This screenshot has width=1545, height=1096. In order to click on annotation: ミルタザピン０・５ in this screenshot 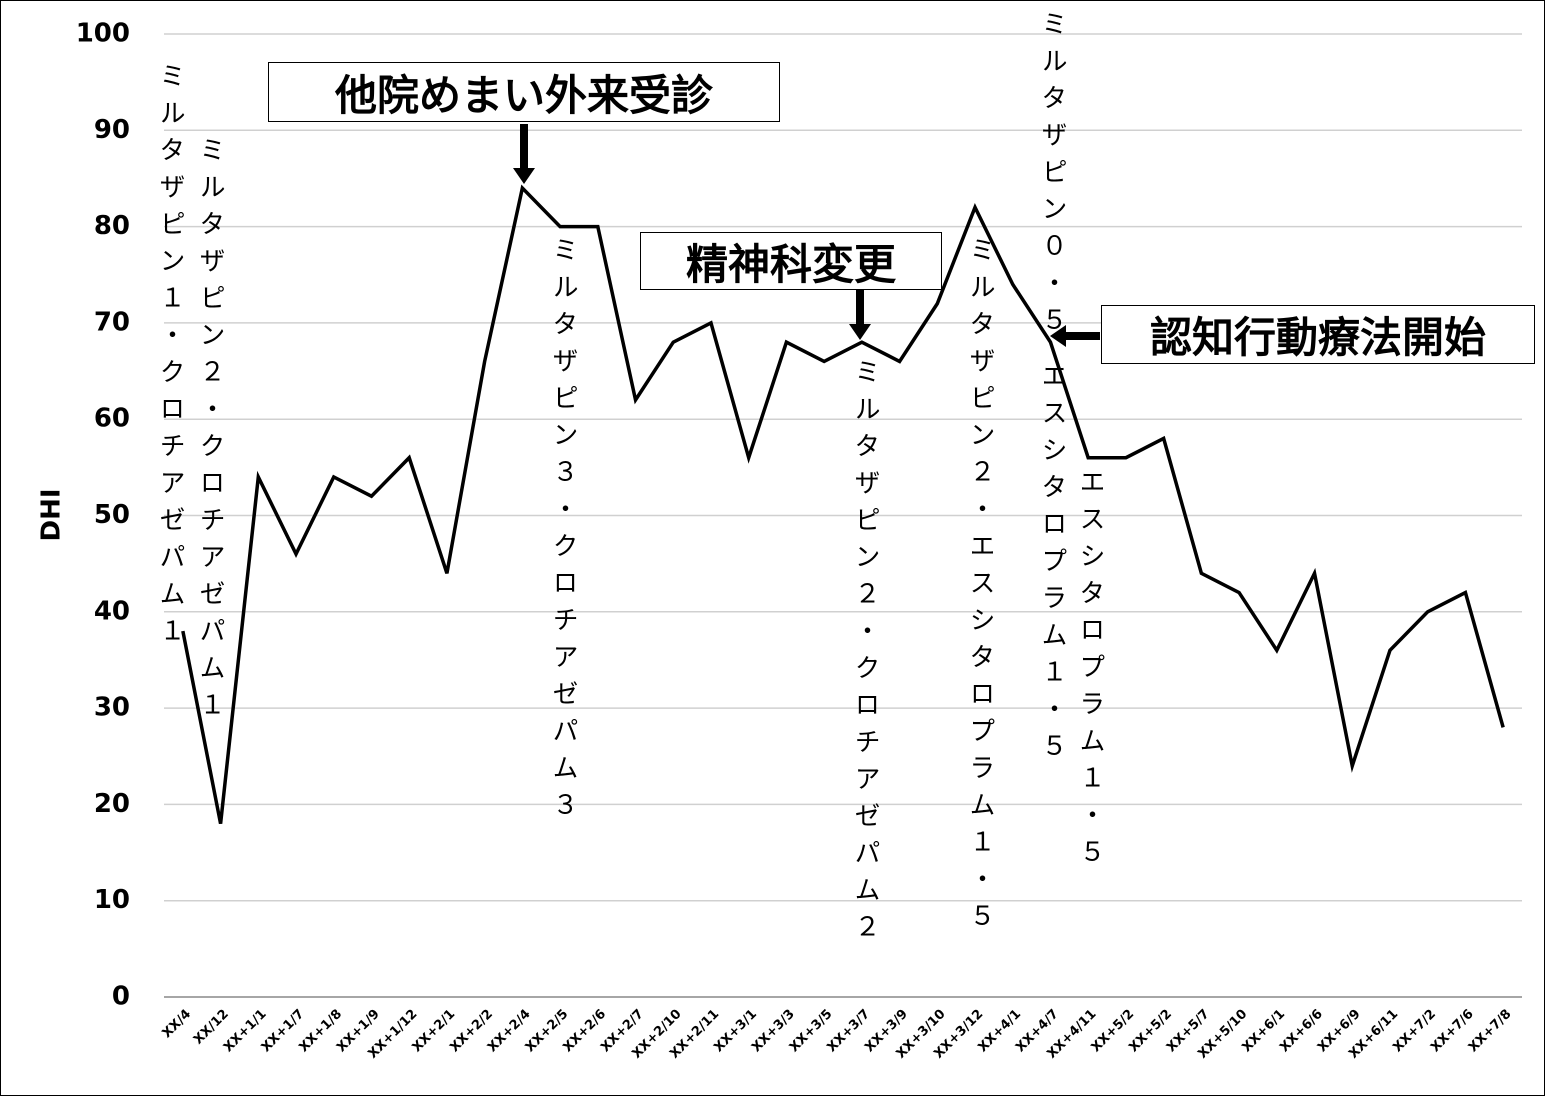, I will do `click(1052, 176)`.